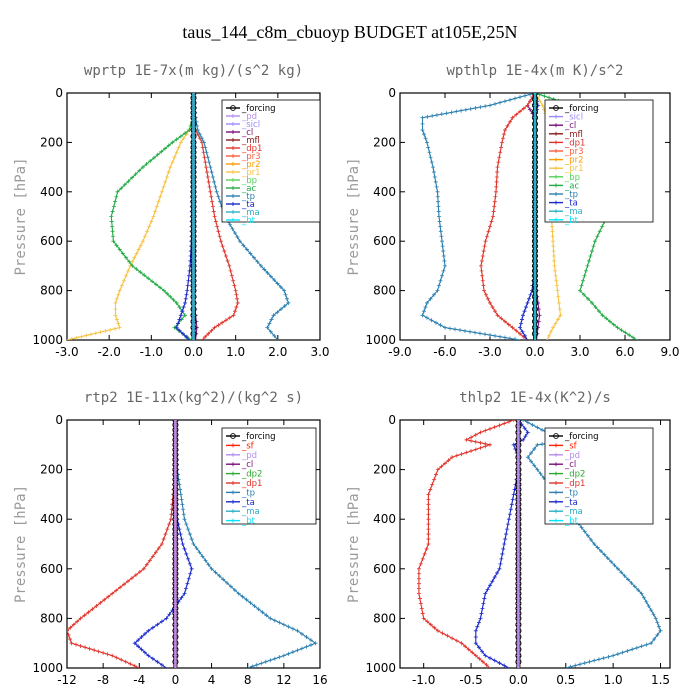  What do you see at coordinates (574, 161) in the screenshot?
I see `legend-label-pr2: _pr2` at bounding box center [574, 161].